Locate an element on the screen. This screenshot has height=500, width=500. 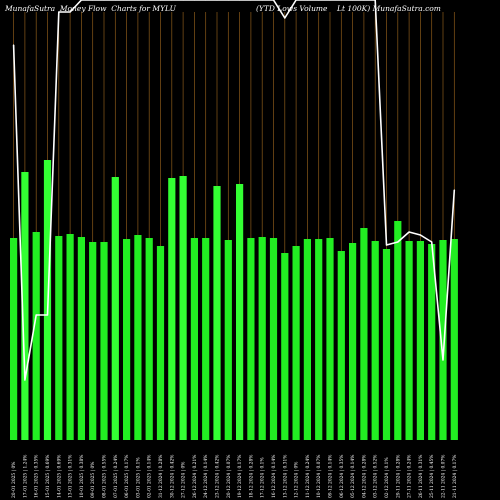
x-tick-label-21: 18-12 2024 | 0.28% is located at coordinates (251, 476).